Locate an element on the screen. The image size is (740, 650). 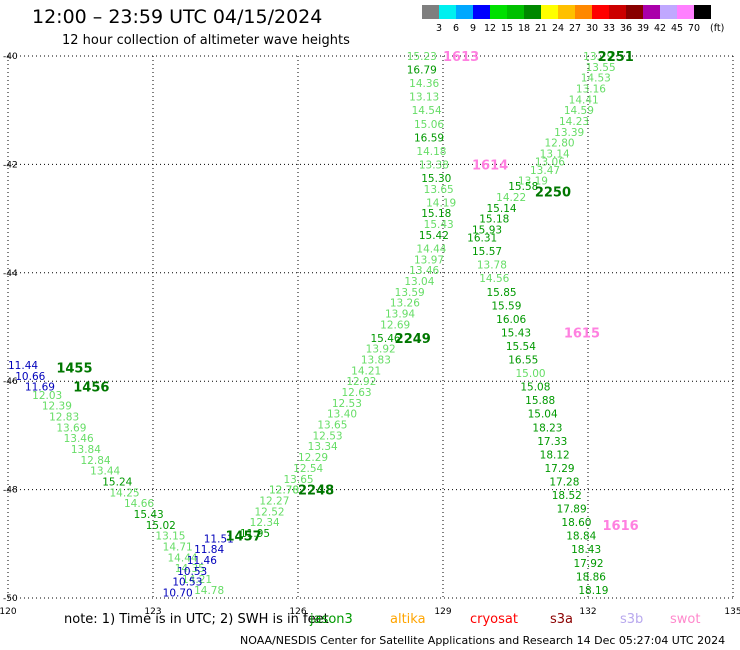
swh-value: 12.03 is located at coordinates (47, 396).